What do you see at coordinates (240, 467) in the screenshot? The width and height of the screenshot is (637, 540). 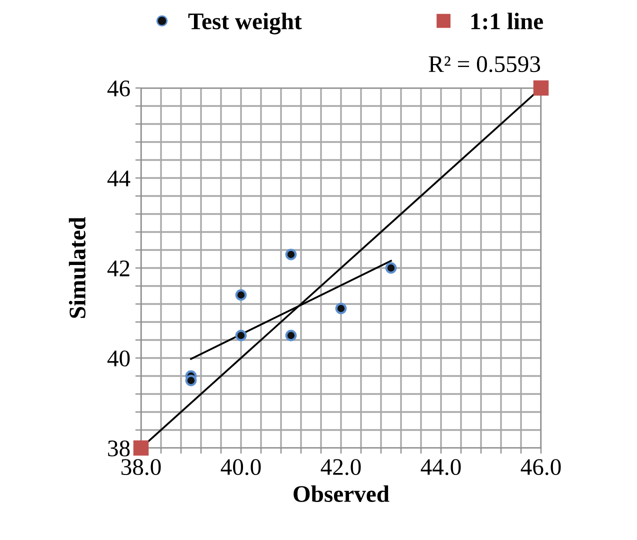 I see `x-tick-label: 40.0` at bounding box center [240, 467].